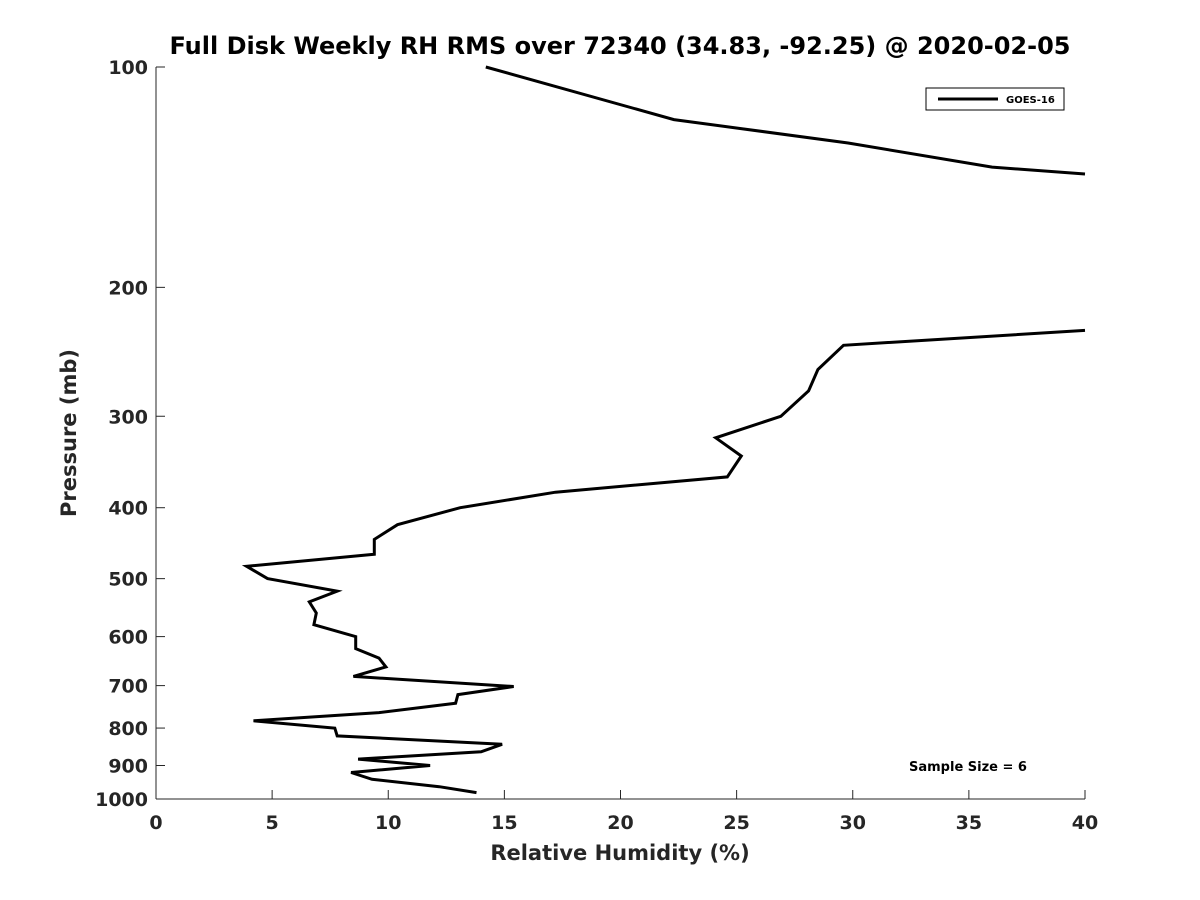  What do you see at coordinates (1085, 823) in the screenshot?
I see `x-tick-label: 40` at bounding box center [1085, 823].